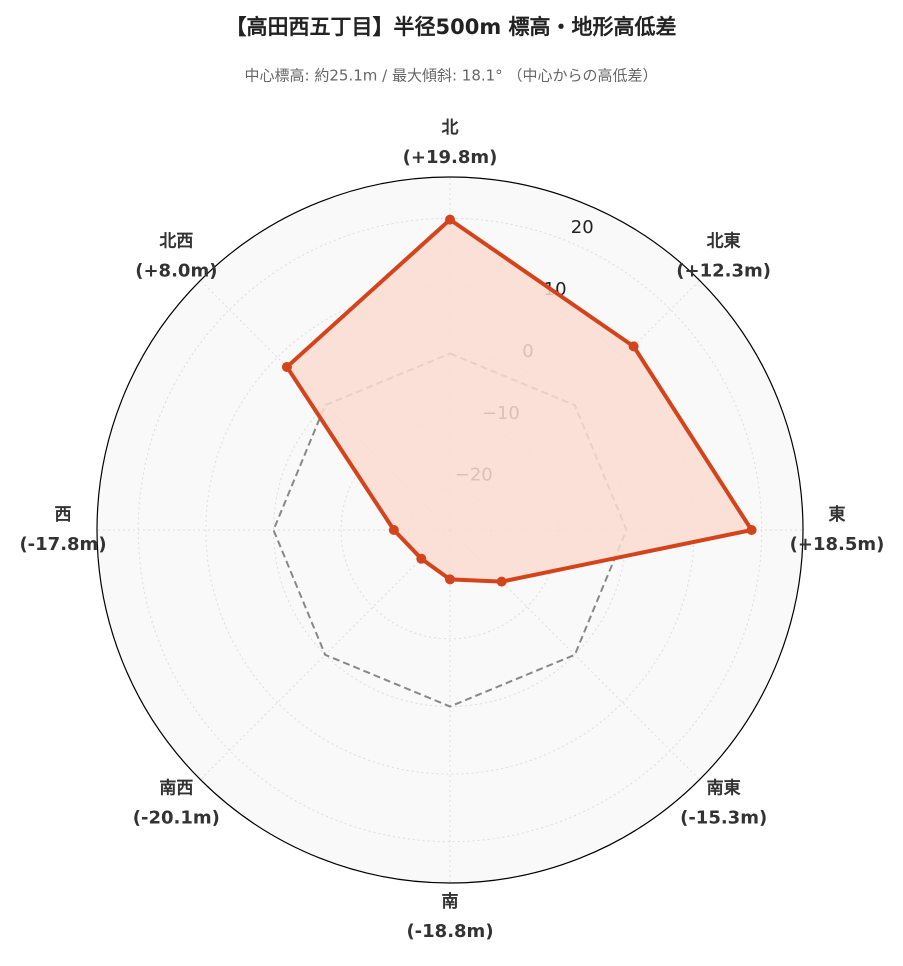  What do you see at coordinates (450, 128) in the screenshot?
I see `category-label: 北` at bounding box center [450, 128].